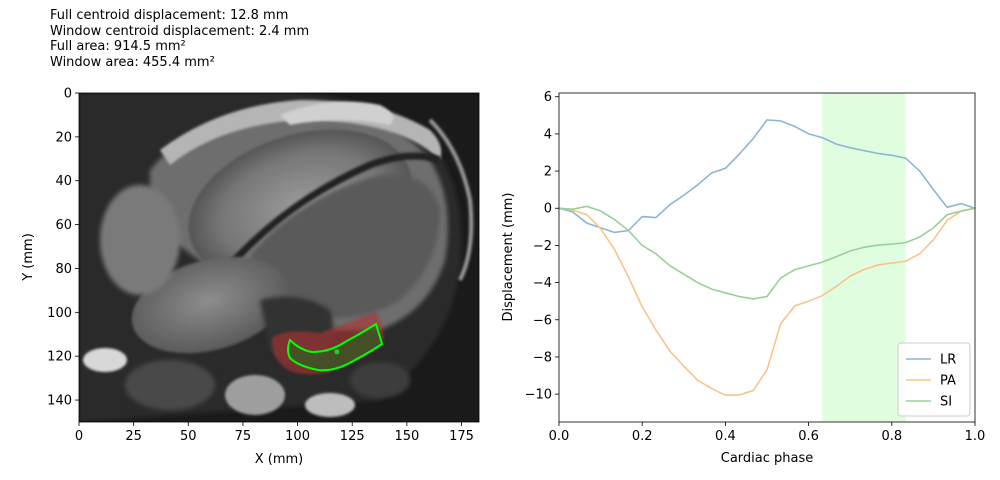 This screenshot has height=480, width=1000. Describe the element at coordinates (642, 436) in the screenshot. I see `plot-x-tick-label: 0.2` at that location.